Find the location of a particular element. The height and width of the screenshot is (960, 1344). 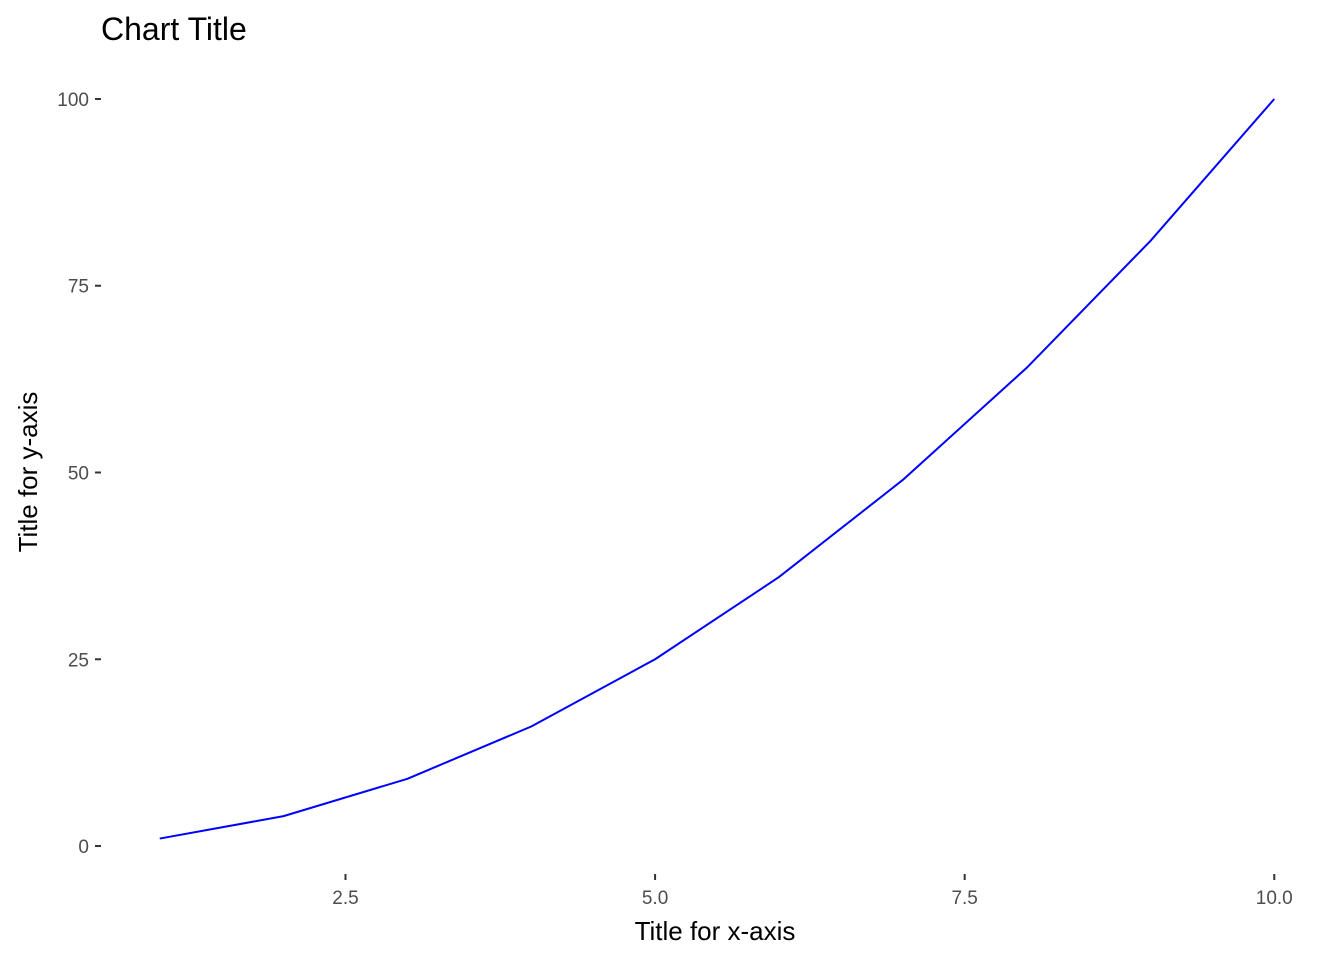

y-tick-label: 50 is located at coordinates (78, 474).